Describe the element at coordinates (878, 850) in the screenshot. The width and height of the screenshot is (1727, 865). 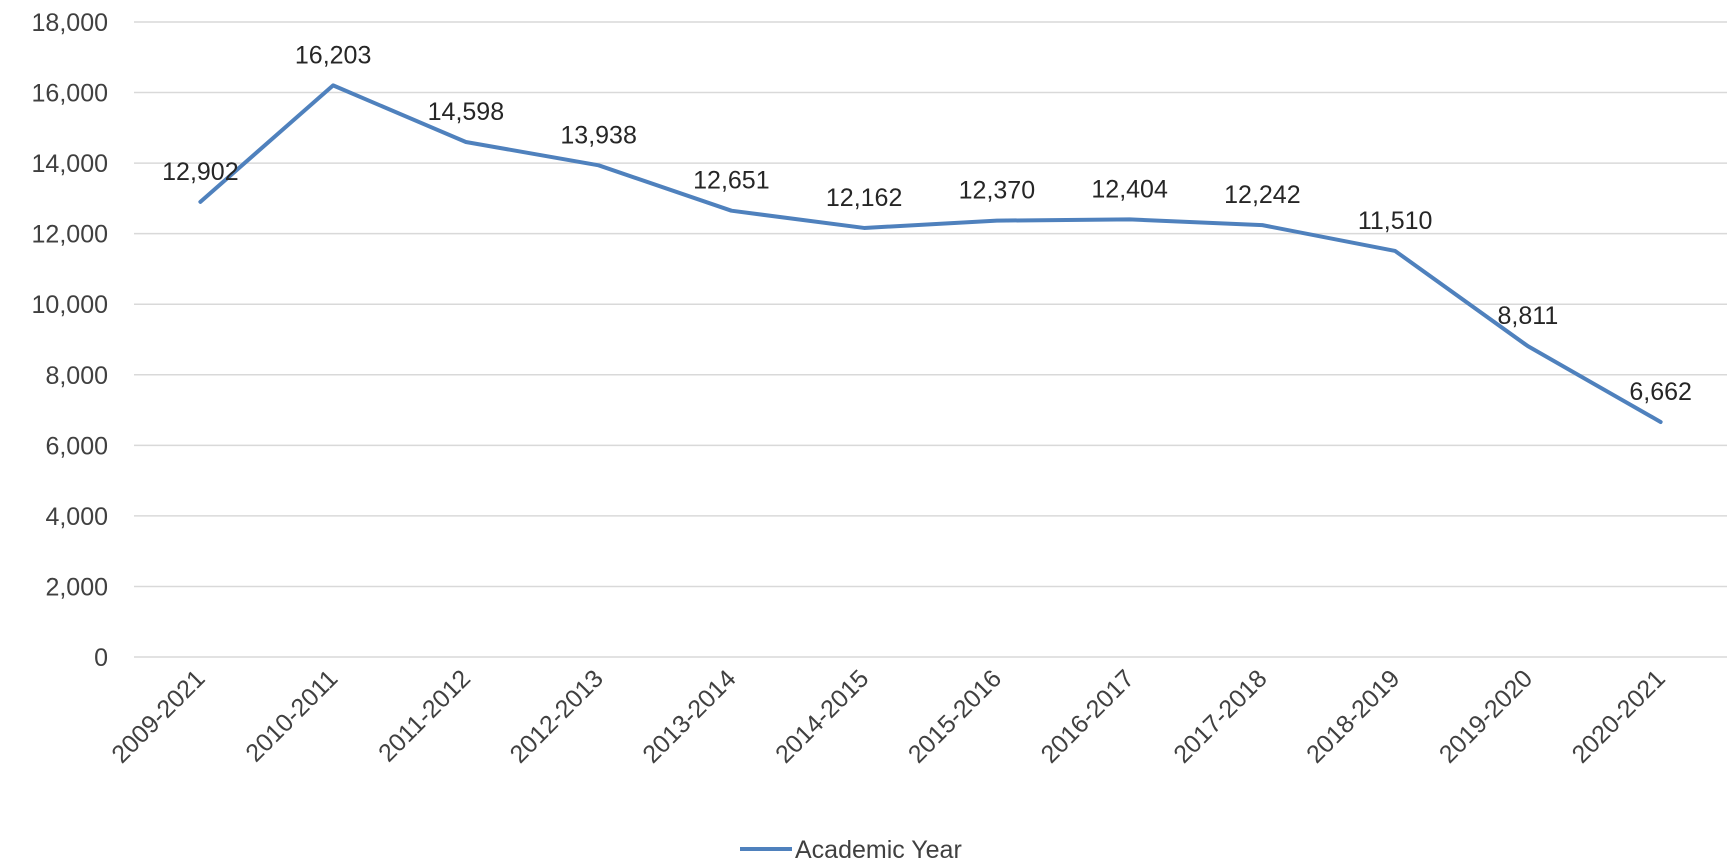
I see `legend-label: Academic Year` at that location.